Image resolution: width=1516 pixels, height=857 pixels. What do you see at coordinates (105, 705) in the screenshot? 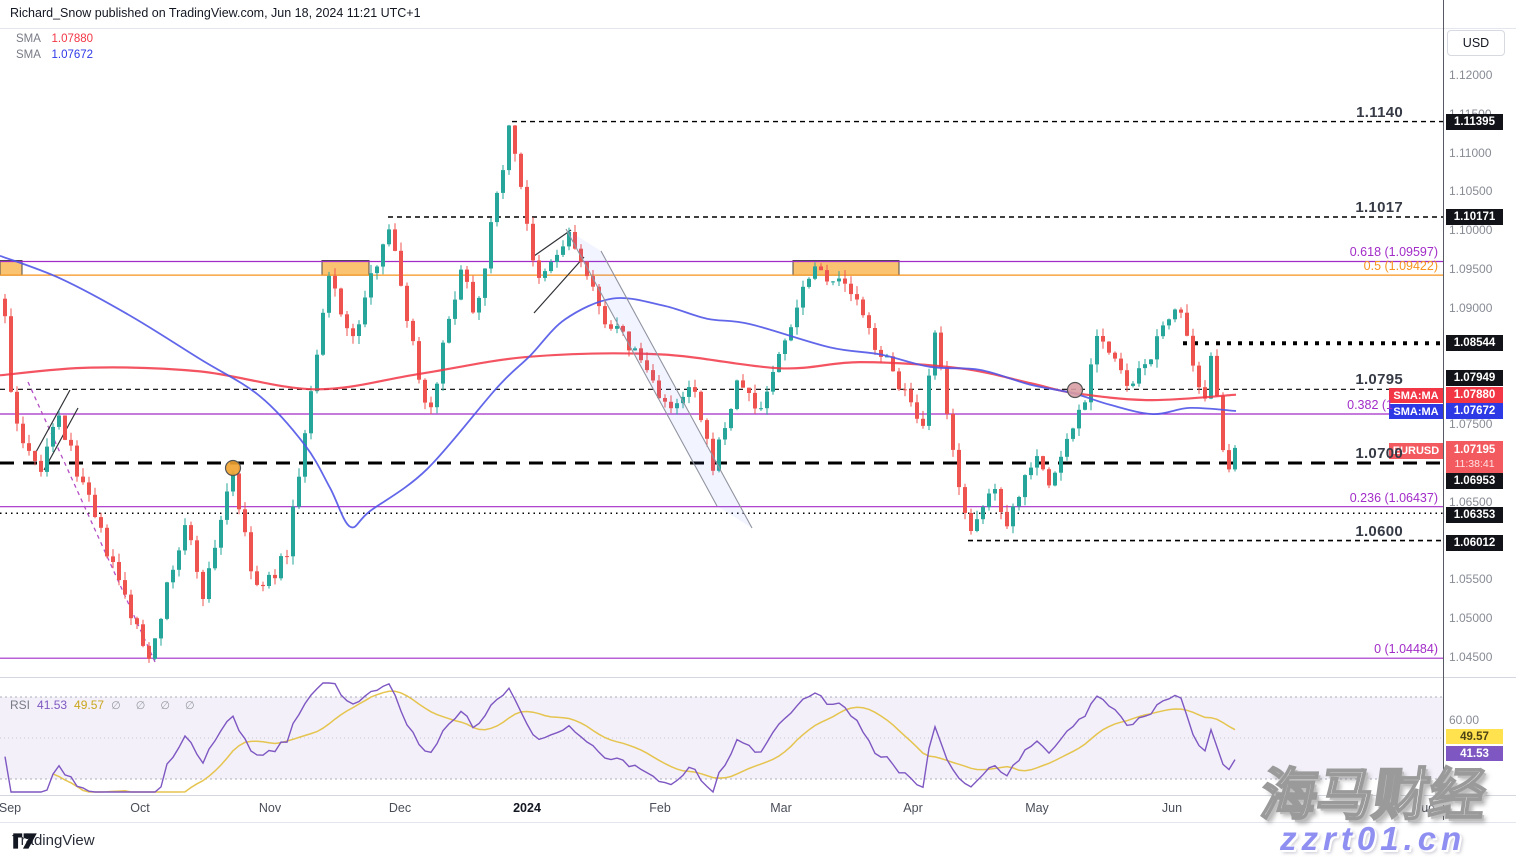
I see `rsi-indicator-legend: RSI 41.53 49.57 ∅ ∅ ∅ ∅` at bounding box center [105, 705].